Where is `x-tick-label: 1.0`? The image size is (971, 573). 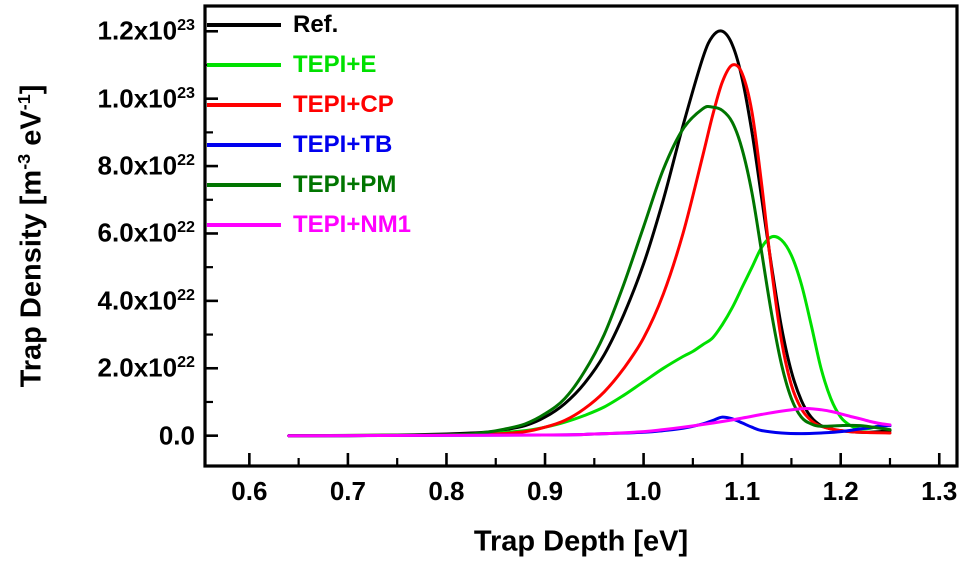 x-tick-label: 1.0 is located at coordinates (643, 491).